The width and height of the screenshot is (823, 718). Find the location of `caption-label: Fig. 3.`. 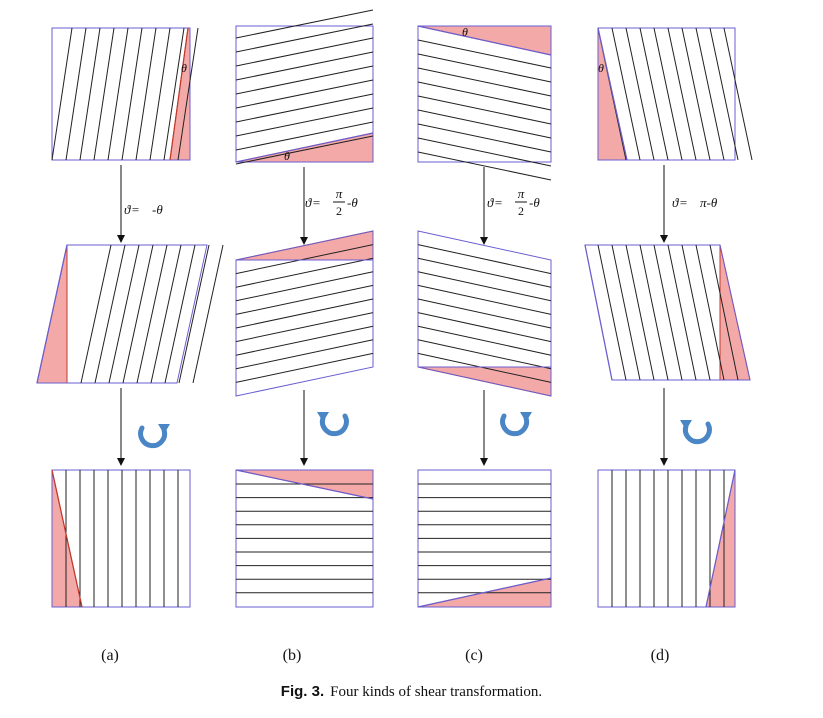

caption-label: Fig. 3. is located at coordinates (302, 691).